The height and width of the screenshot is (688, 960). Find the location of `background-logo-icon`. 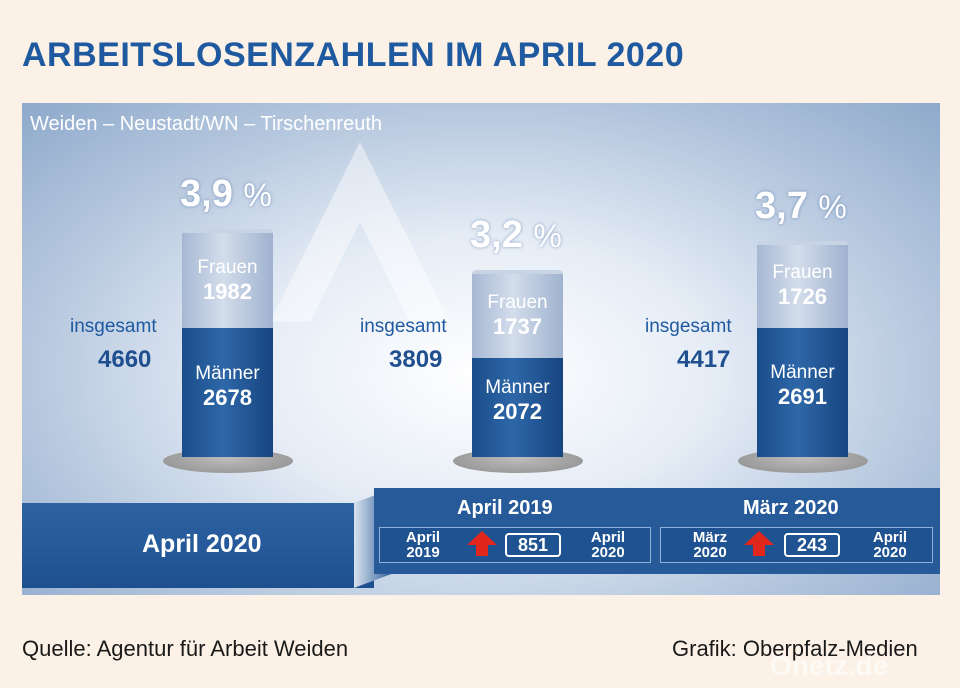

background-logo-icon is located at coordinates (360, 232).